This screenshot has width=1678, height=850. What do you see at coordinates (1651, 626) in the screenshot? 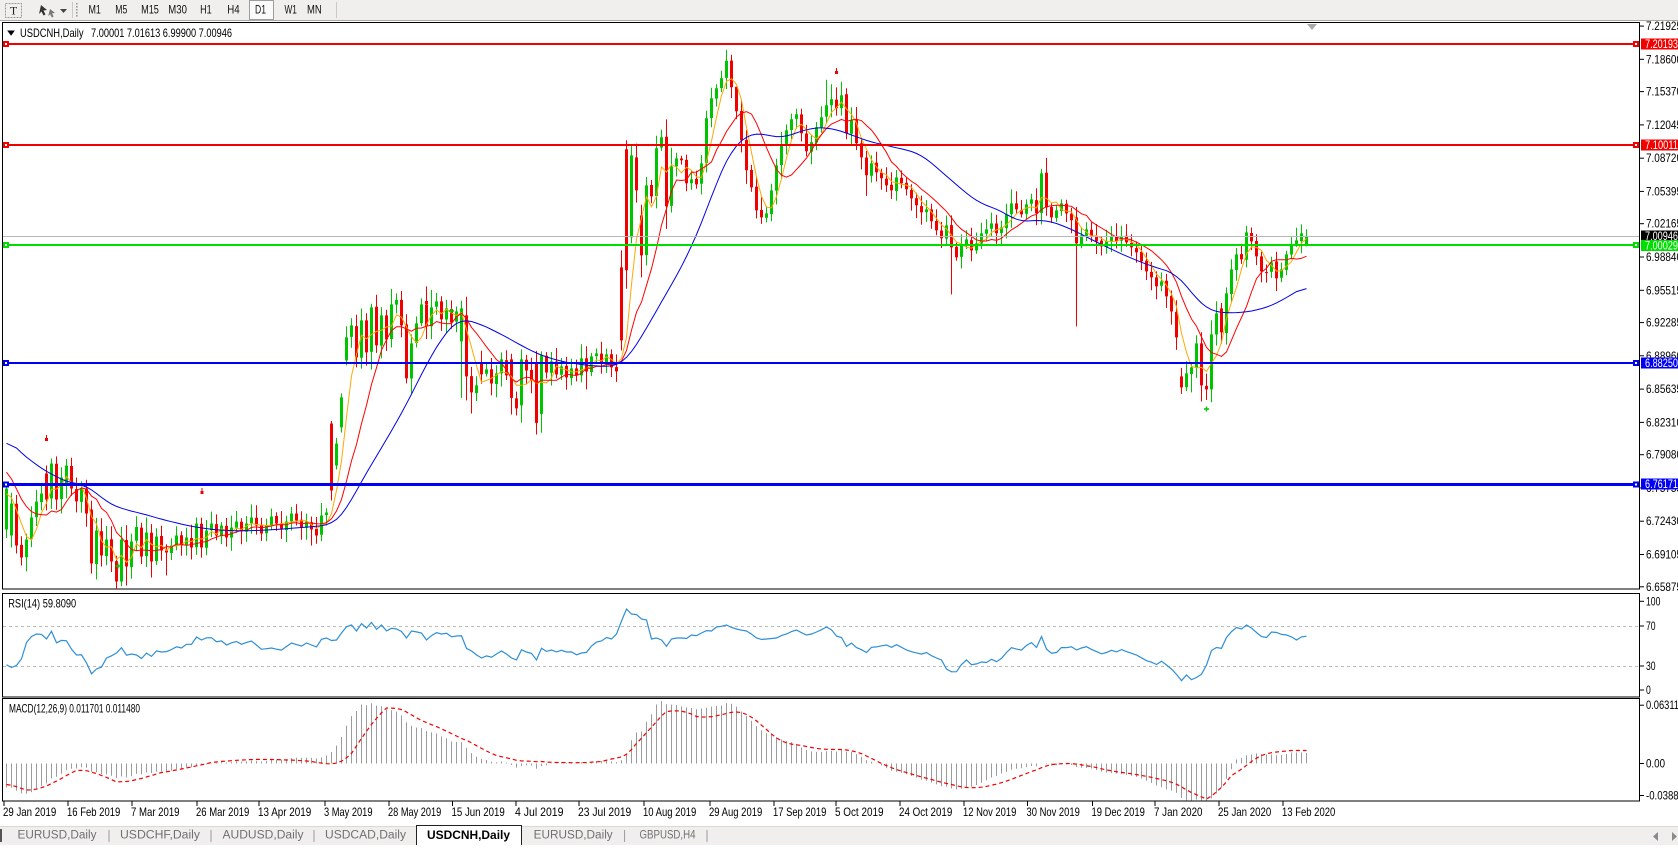
I see `svg-text: 70` at bounding box center [1651, 626].